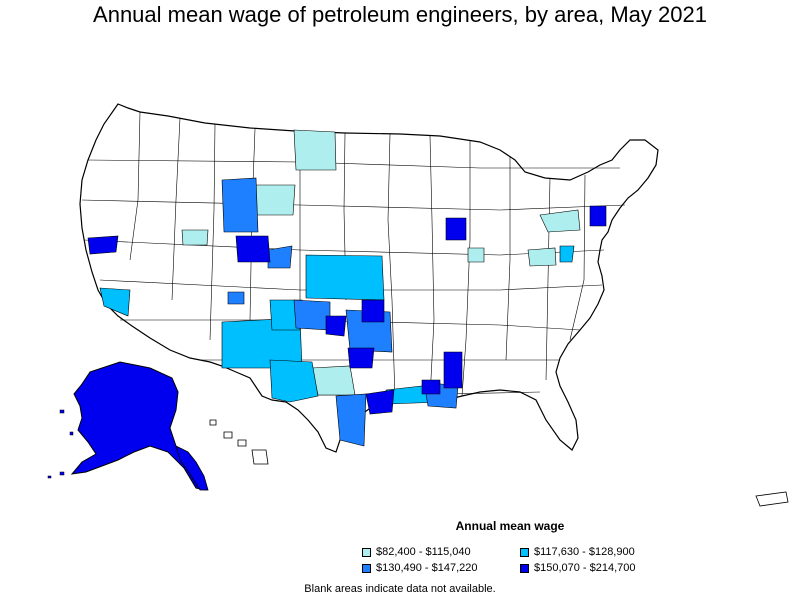 This screenshot has height=605, width=800. Describe the element at coordinates (192, 468) in the screenshot. I see `alaska-southeast` at that location.